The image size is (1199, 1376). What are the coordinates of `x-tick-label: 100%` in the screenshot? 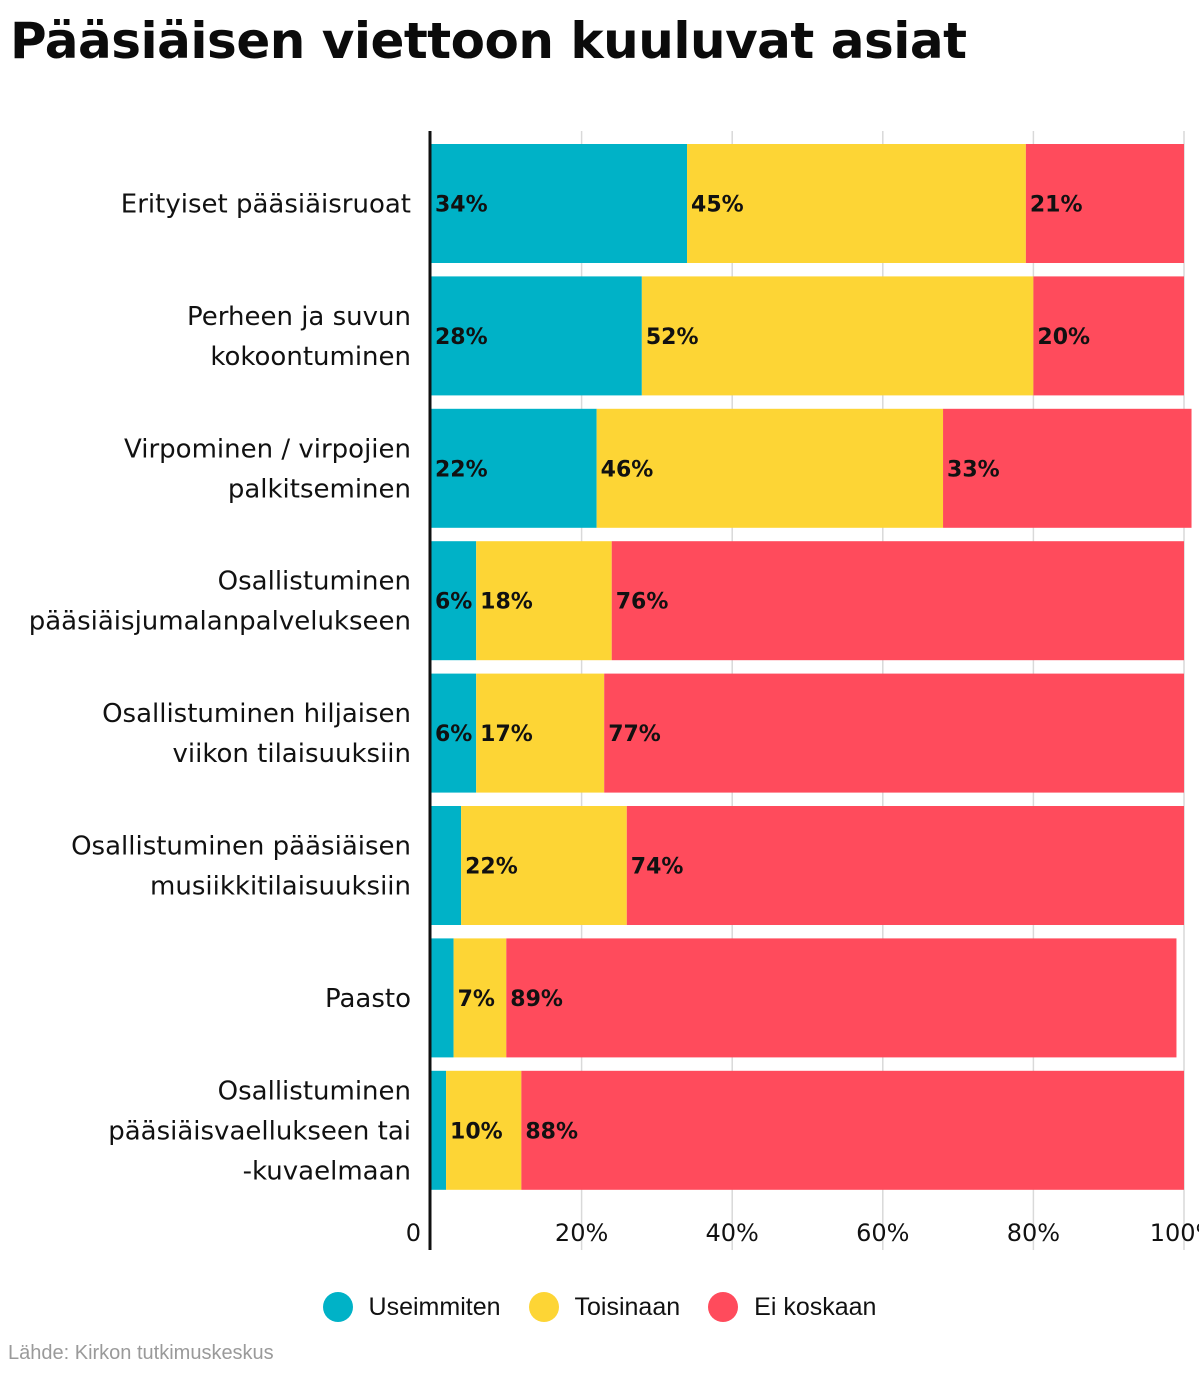 It's located at (1174, 1233).